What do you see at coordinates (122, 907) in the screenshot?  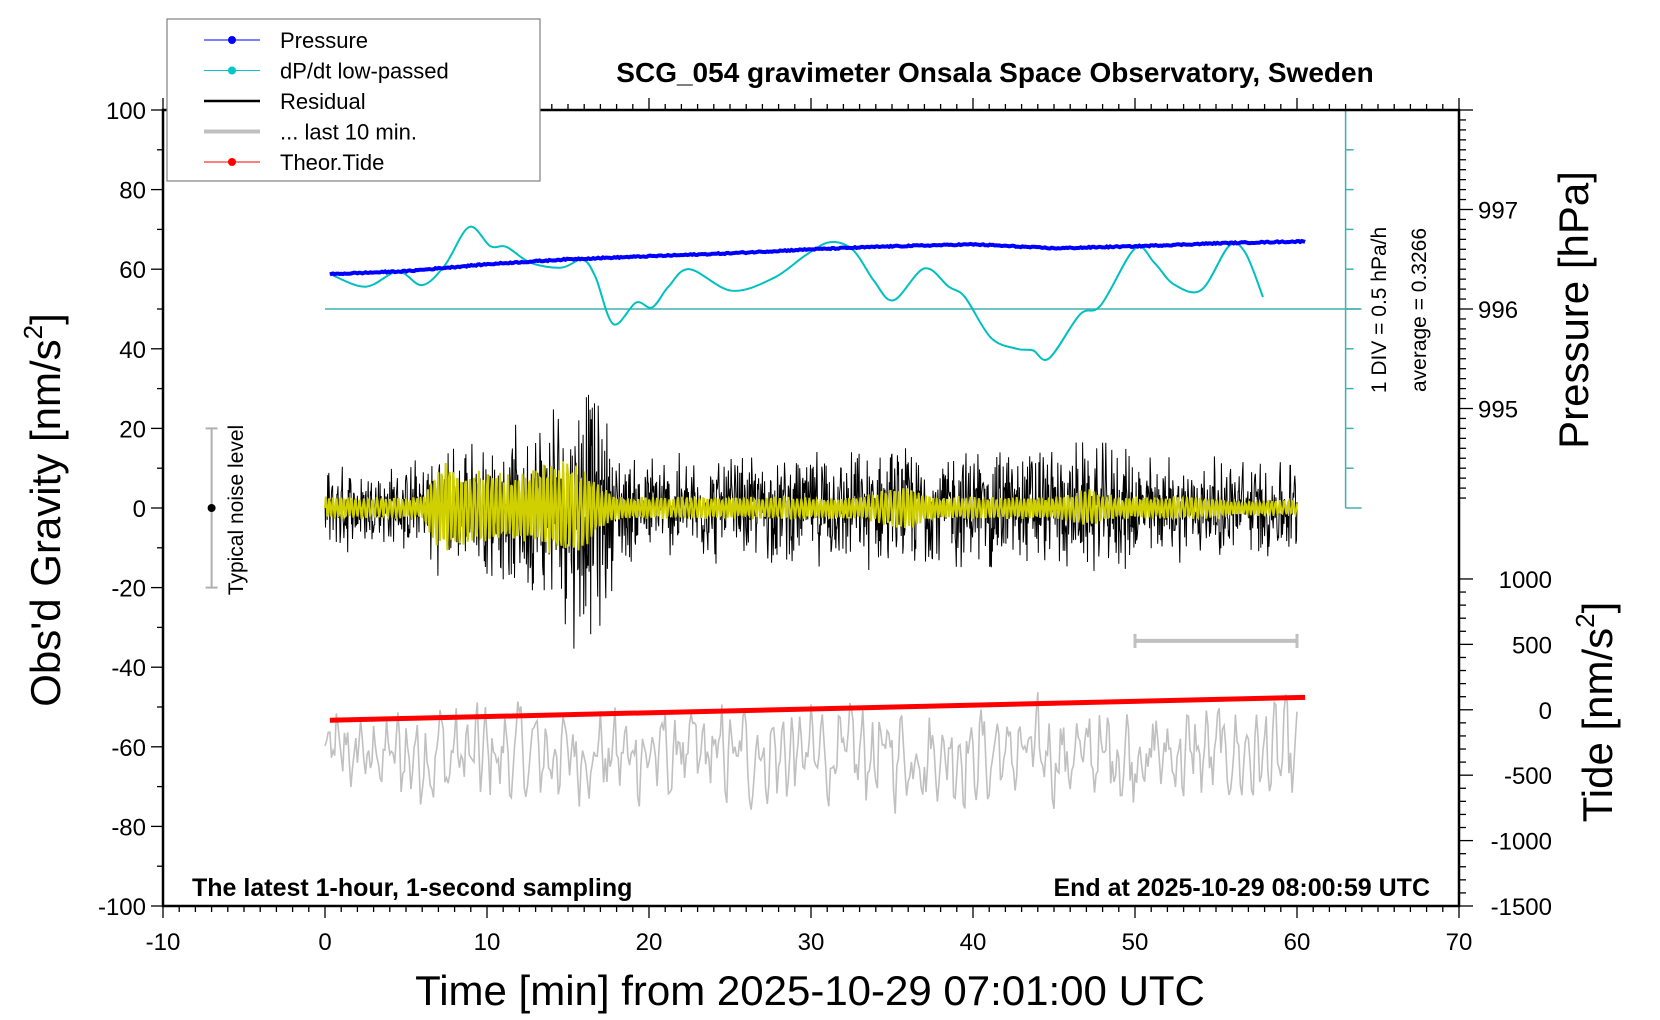 I see `y-tick-label: -100` at bounding box center [122, 907].